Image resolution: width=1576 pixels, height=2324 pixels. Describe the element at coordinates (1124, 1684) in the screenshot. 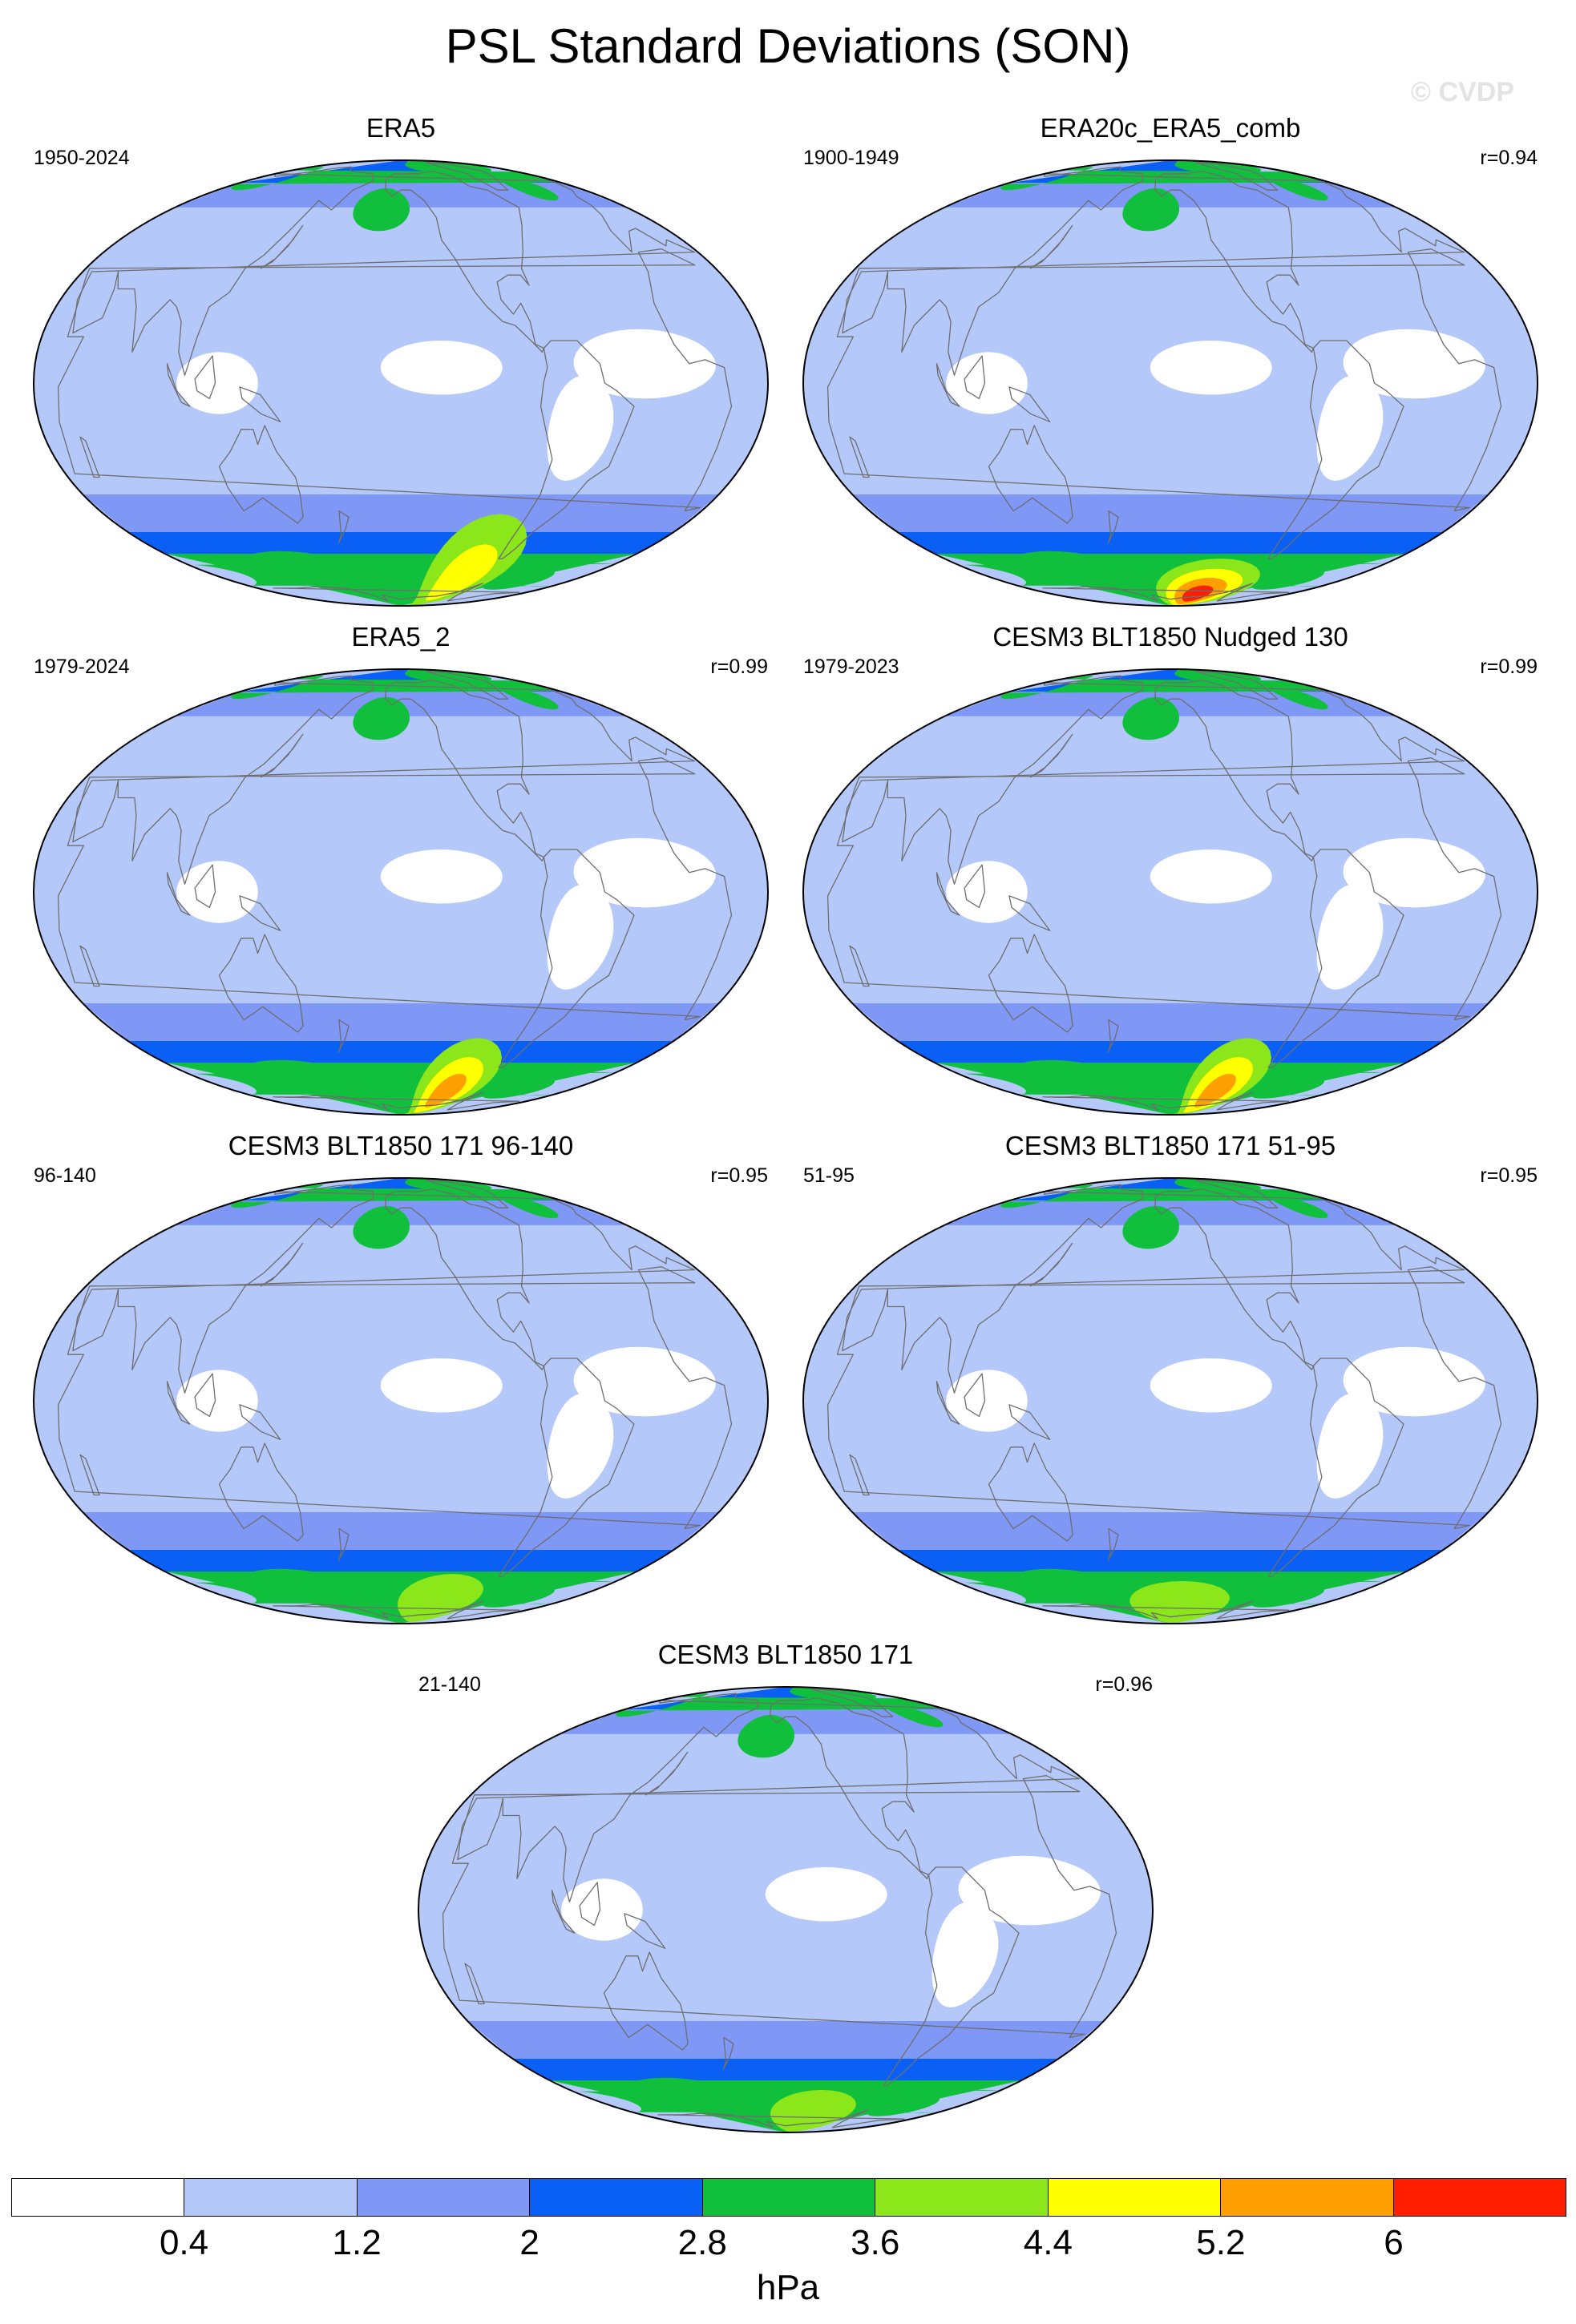

I see `panel-correlation: r=0.96` at that location.